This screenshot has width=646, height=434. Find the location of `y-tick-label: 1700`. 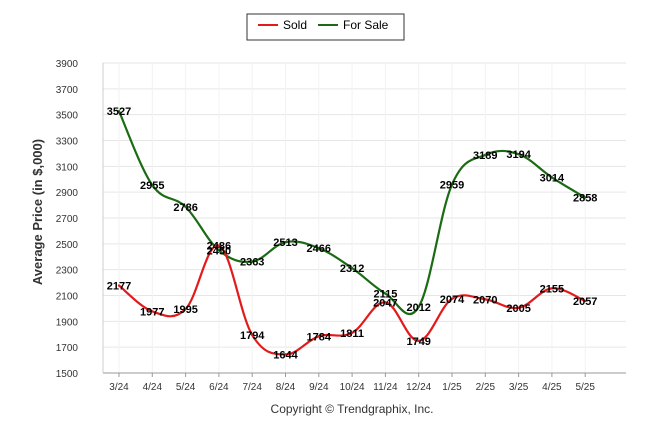

y-tick-label: 1700 is located at coordinates (67, 348).